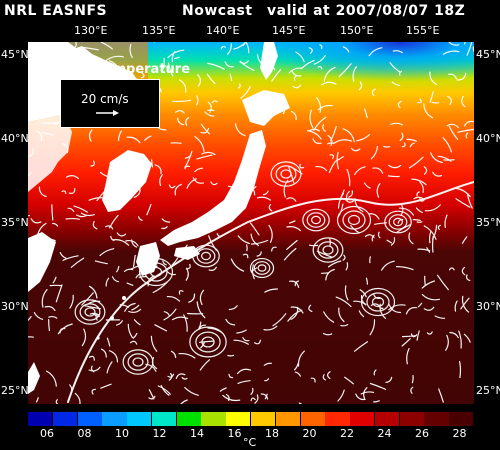  What do you see at coordinates (488, 138) in the screenshot?
I see `lat-label-right-40: 40°N` at bounding box center [488, 138].